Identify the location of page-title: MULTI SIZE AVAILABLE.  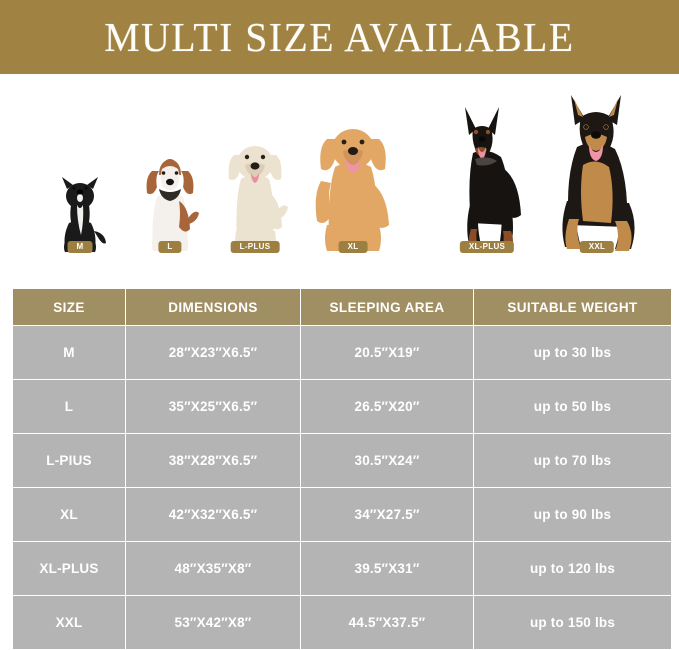
(339, 36).